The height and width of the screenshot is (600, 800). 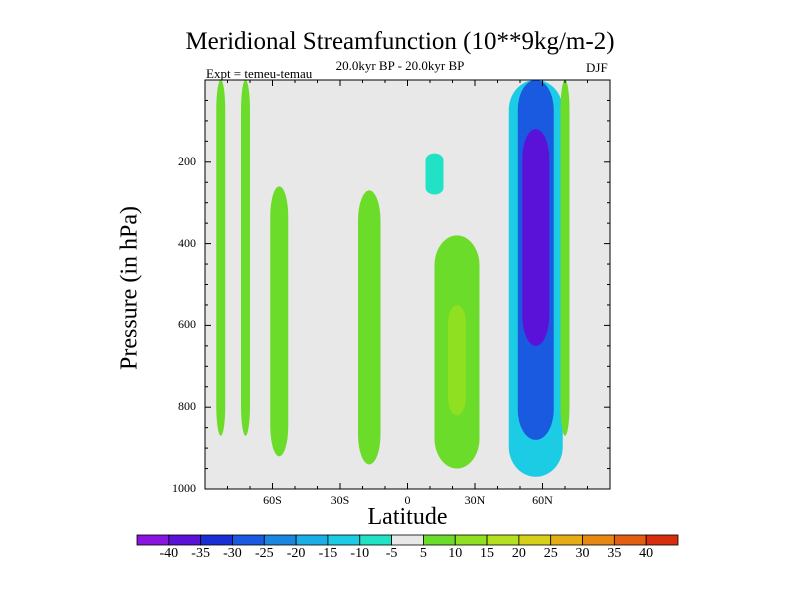 I want to click on contour-region-band-75s-right, so click(x=245, y=258).